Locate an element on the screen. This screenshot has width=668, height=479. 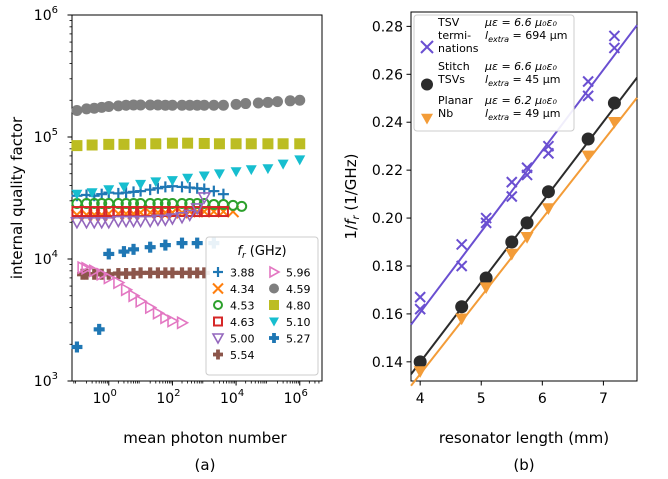
y-tick-label: 103 is located at coordinates (46, 380).